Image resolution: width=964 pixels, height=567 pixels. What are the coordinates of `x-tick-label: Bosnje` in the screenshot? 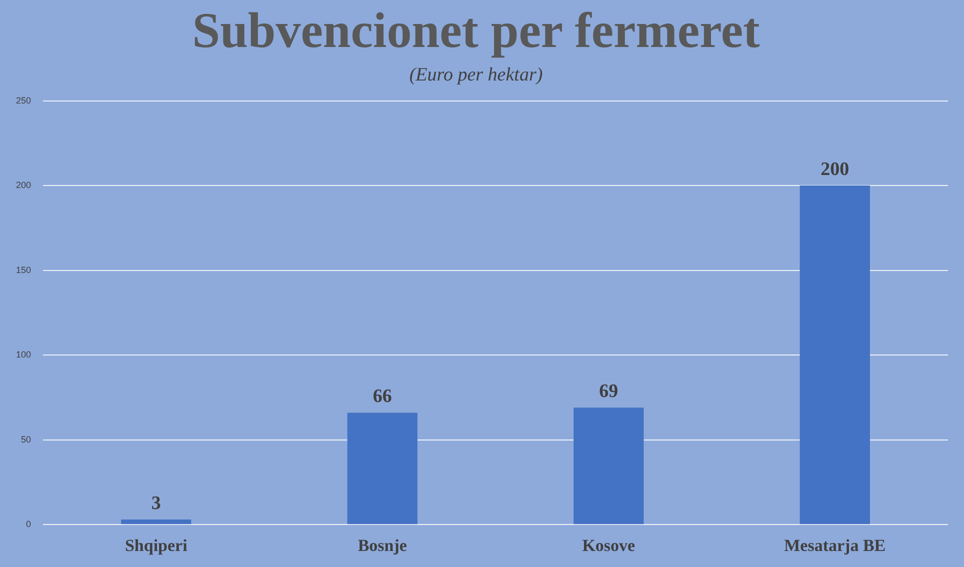 It's located at (383, 546).